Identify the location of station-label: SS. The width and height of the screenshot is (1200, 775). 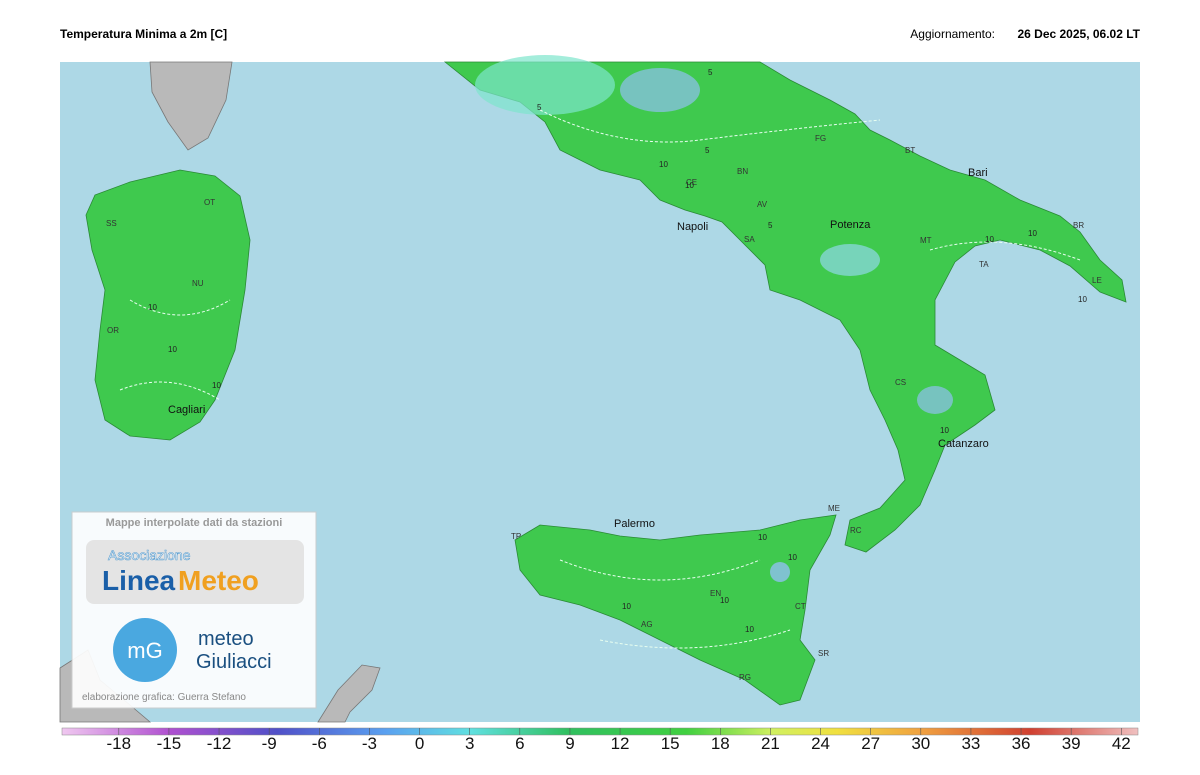
(111, 223).